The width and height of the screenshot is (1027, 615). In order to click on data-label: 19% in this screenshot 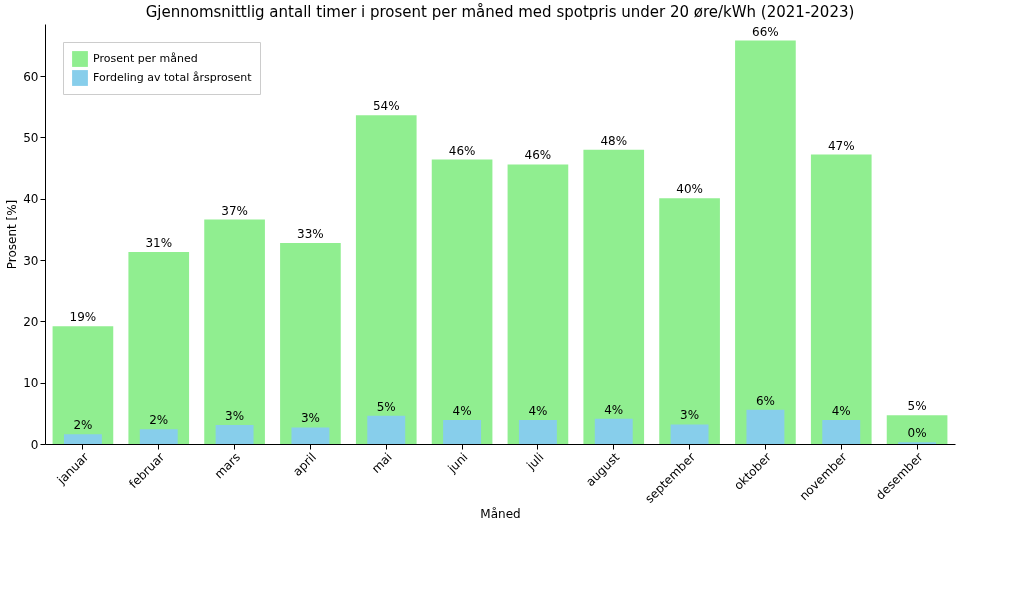, I will do `click(83, 317)`.